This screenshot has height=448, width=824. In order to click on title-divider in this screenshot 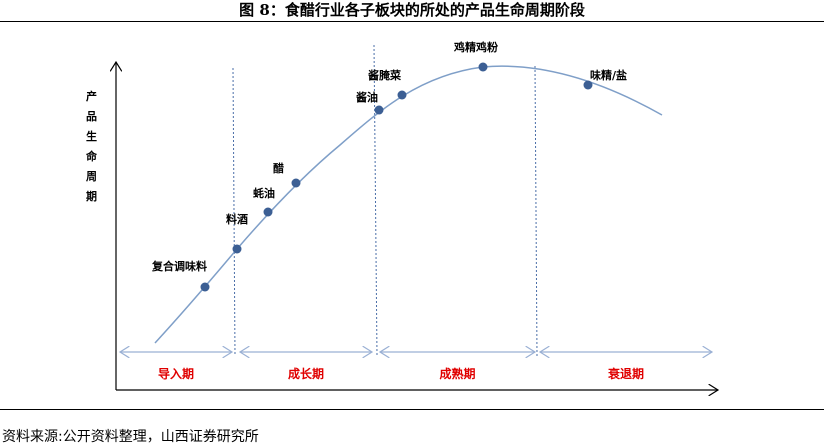, I will do `click(412, 21)`.